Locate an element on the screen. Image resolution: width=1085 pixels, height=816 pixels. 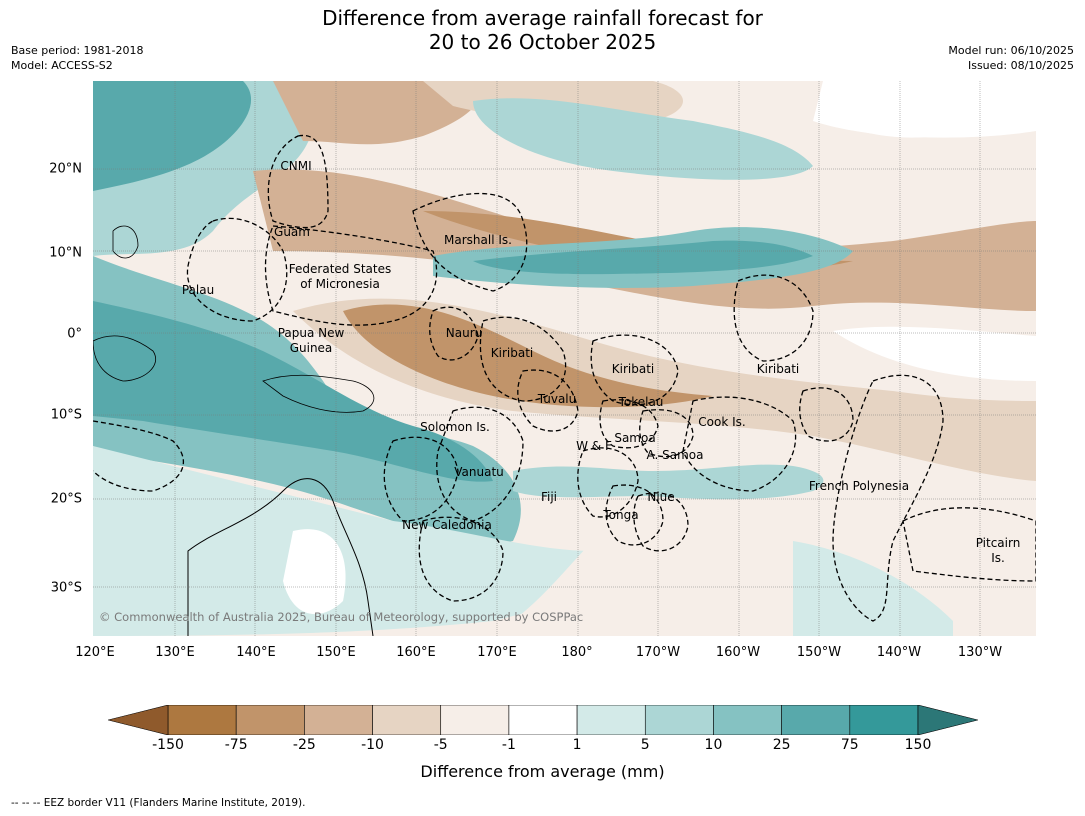
place-marshall-islands: Marshall Is. is located at coordinates (478, 240).